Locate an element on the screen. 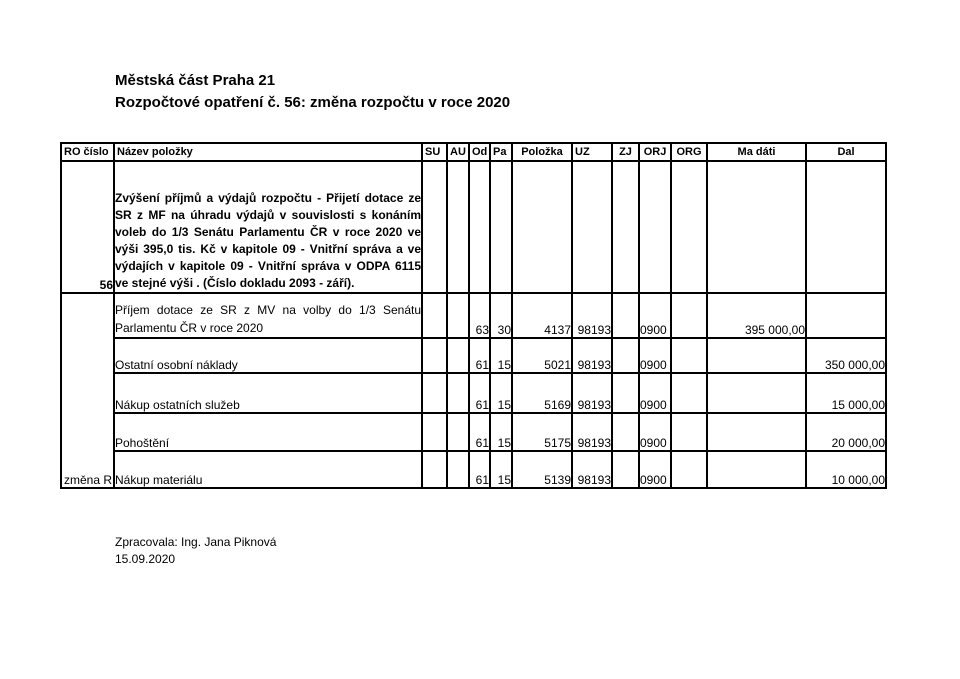 The height and width of the screenshot is (679, 960). cell-uz is located at coordinates (592, 227).